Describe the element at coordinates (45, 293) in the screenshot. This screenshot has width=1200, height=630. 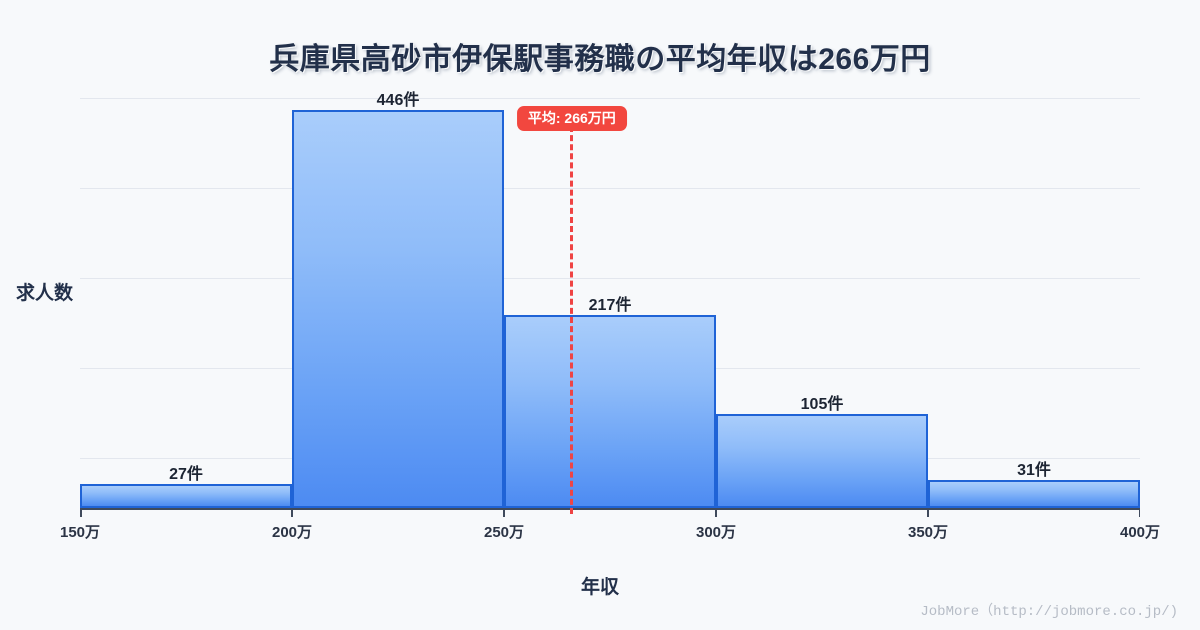
I see `y-axis-title: 求人数` at that location.